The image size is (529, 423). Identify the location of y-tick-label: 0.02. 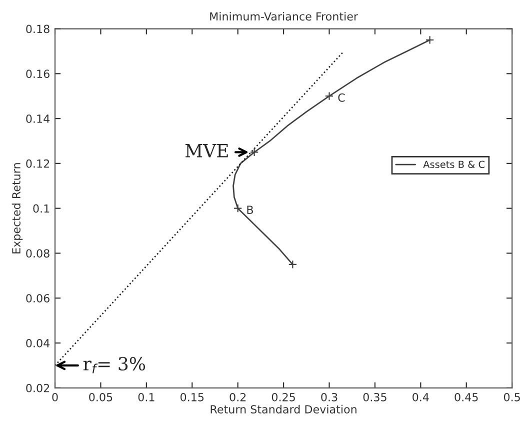
(38, 388).